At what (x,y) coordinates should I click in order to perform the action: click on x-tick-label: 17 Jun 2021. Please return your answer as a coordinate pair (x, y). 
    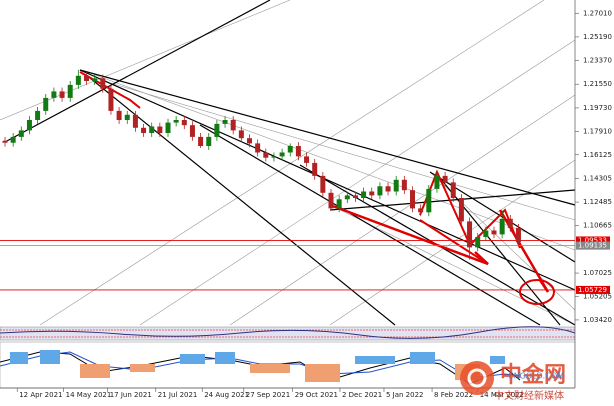
    Looking at the image, I should click on (131, 395).